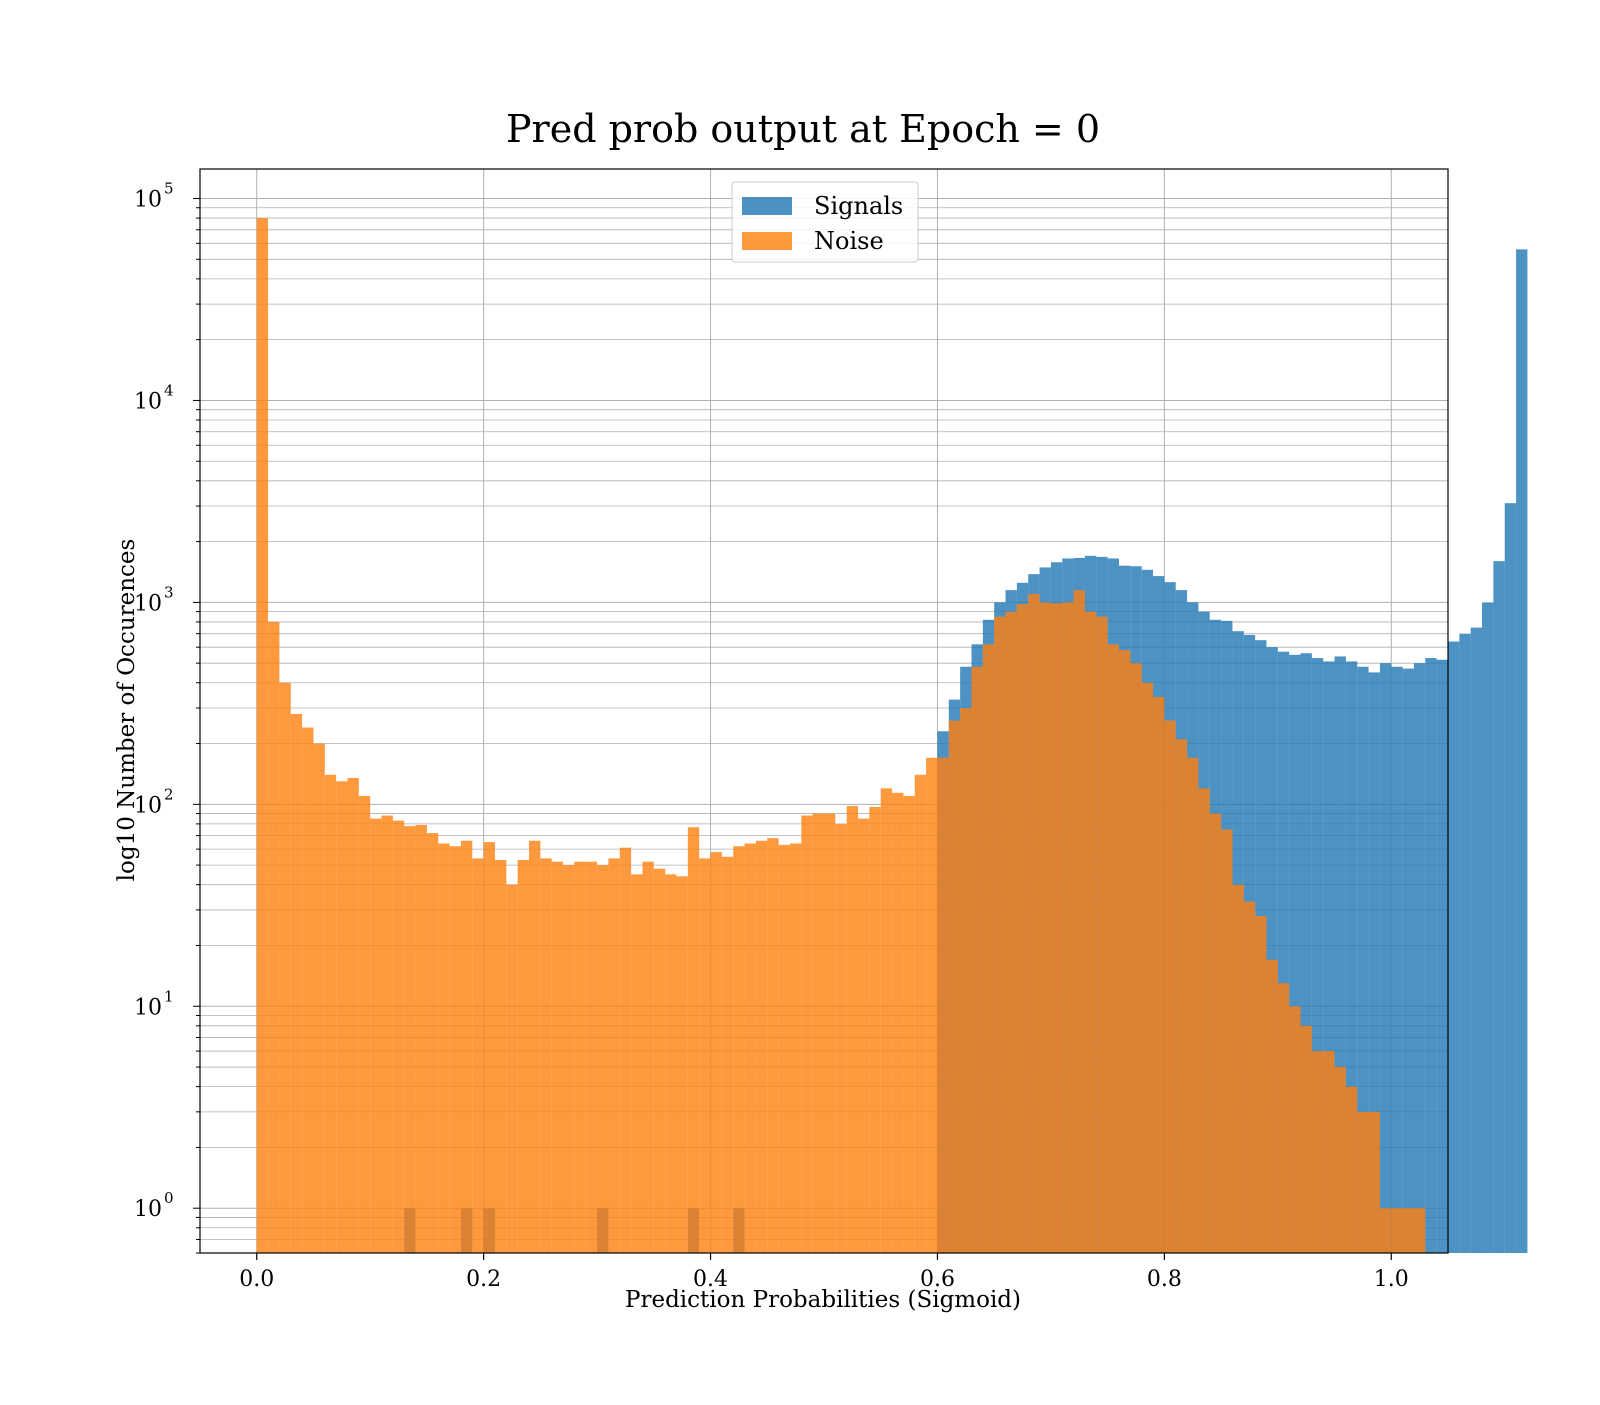 This screenshot has height=1405, width=1600. Describe the element at coordinates (169, 390) in the screenshot. I see `y-tick-exponent: 4` at that location.